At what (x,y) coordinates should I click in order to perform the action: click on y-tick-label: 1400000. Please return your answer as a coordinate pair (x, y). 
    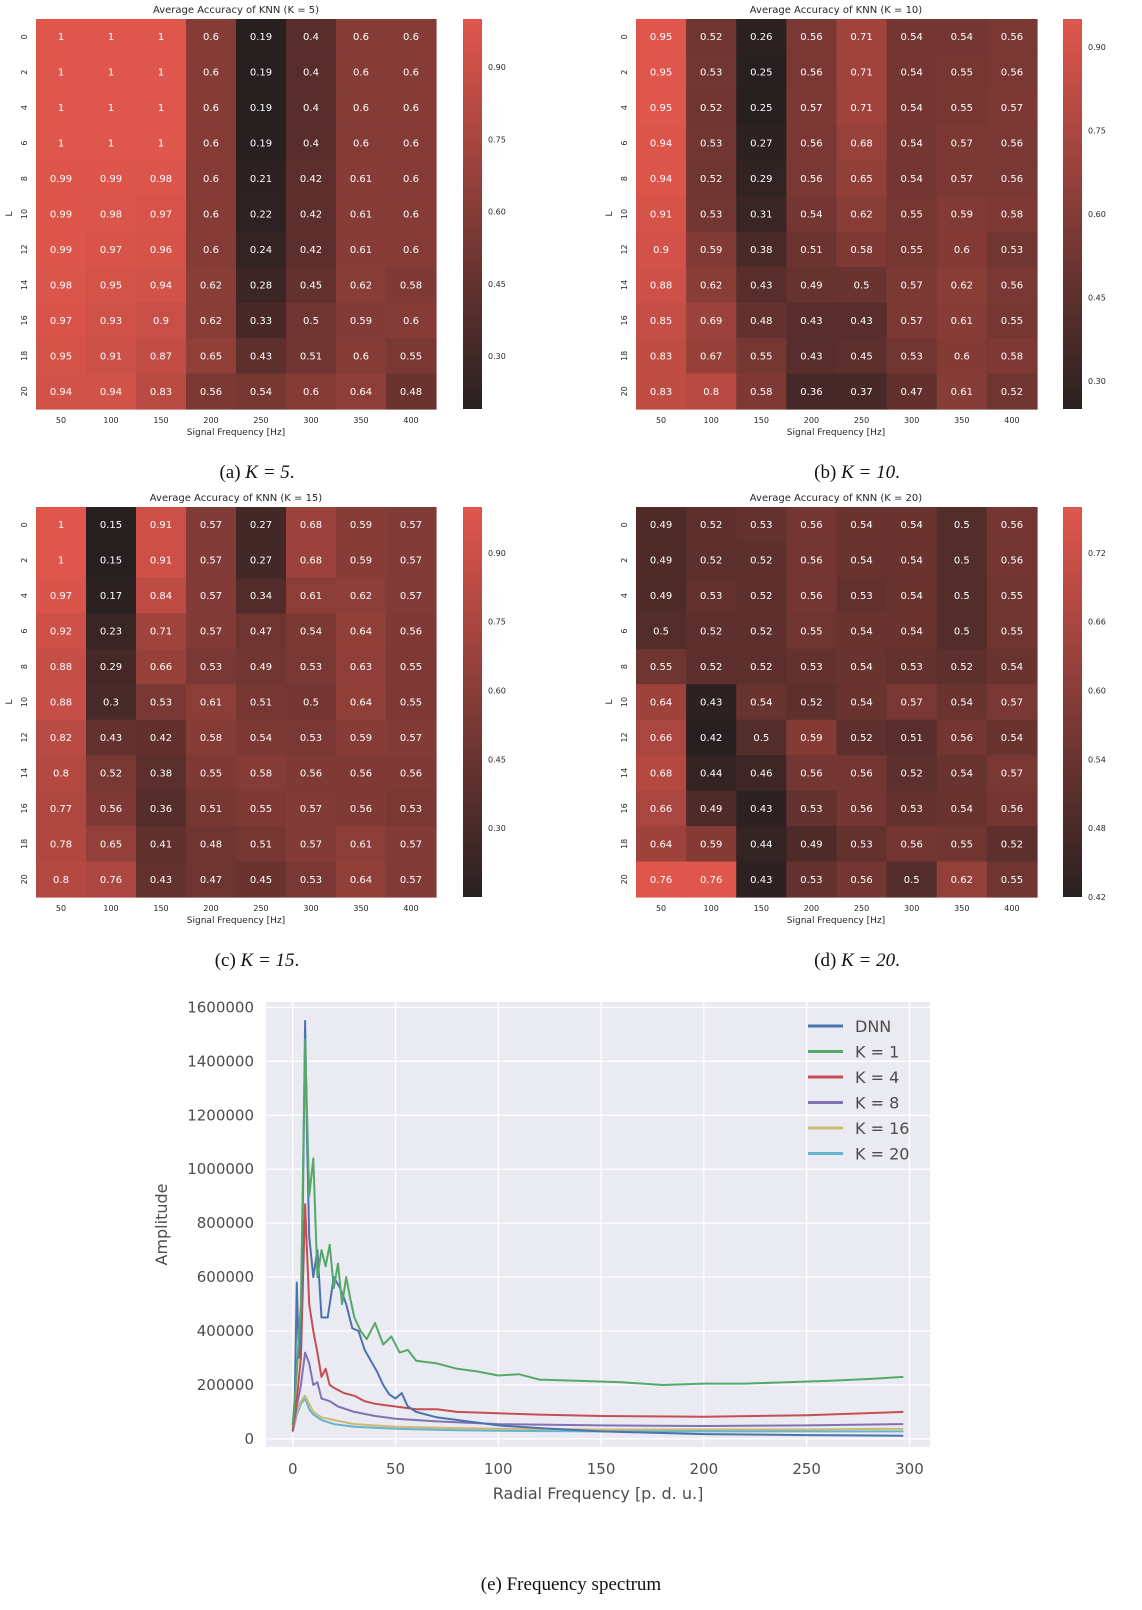
    Looking at the image, I should click on (220, 1061).